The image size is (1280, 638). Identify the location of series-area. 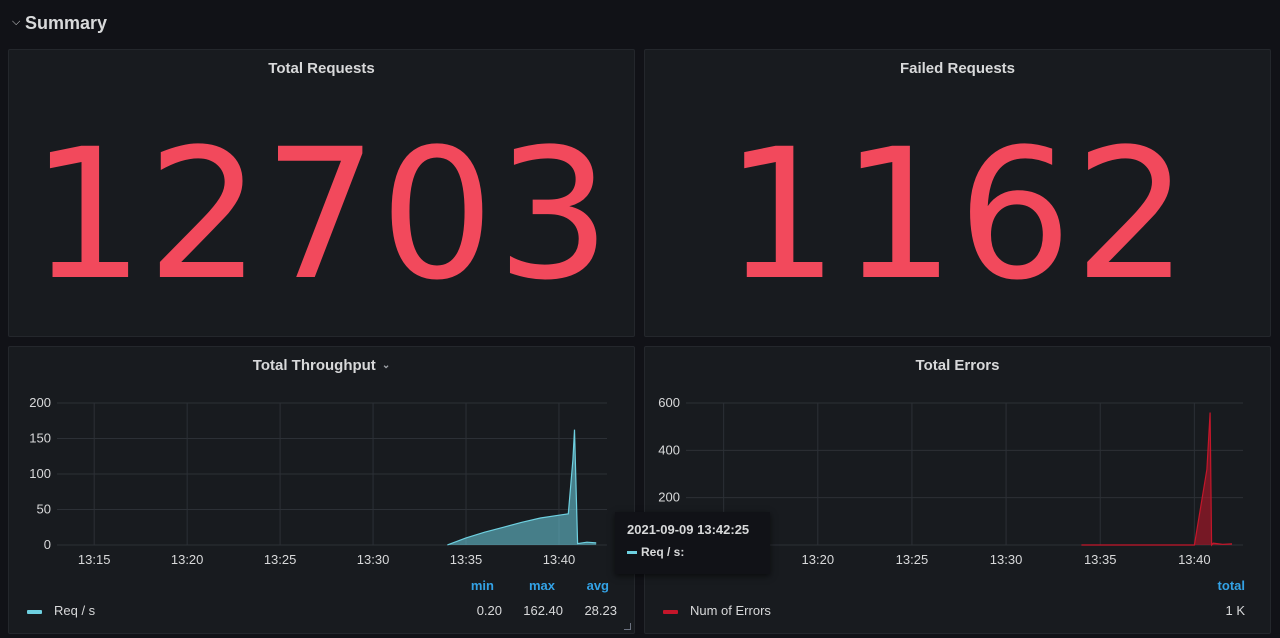
(522, 487).